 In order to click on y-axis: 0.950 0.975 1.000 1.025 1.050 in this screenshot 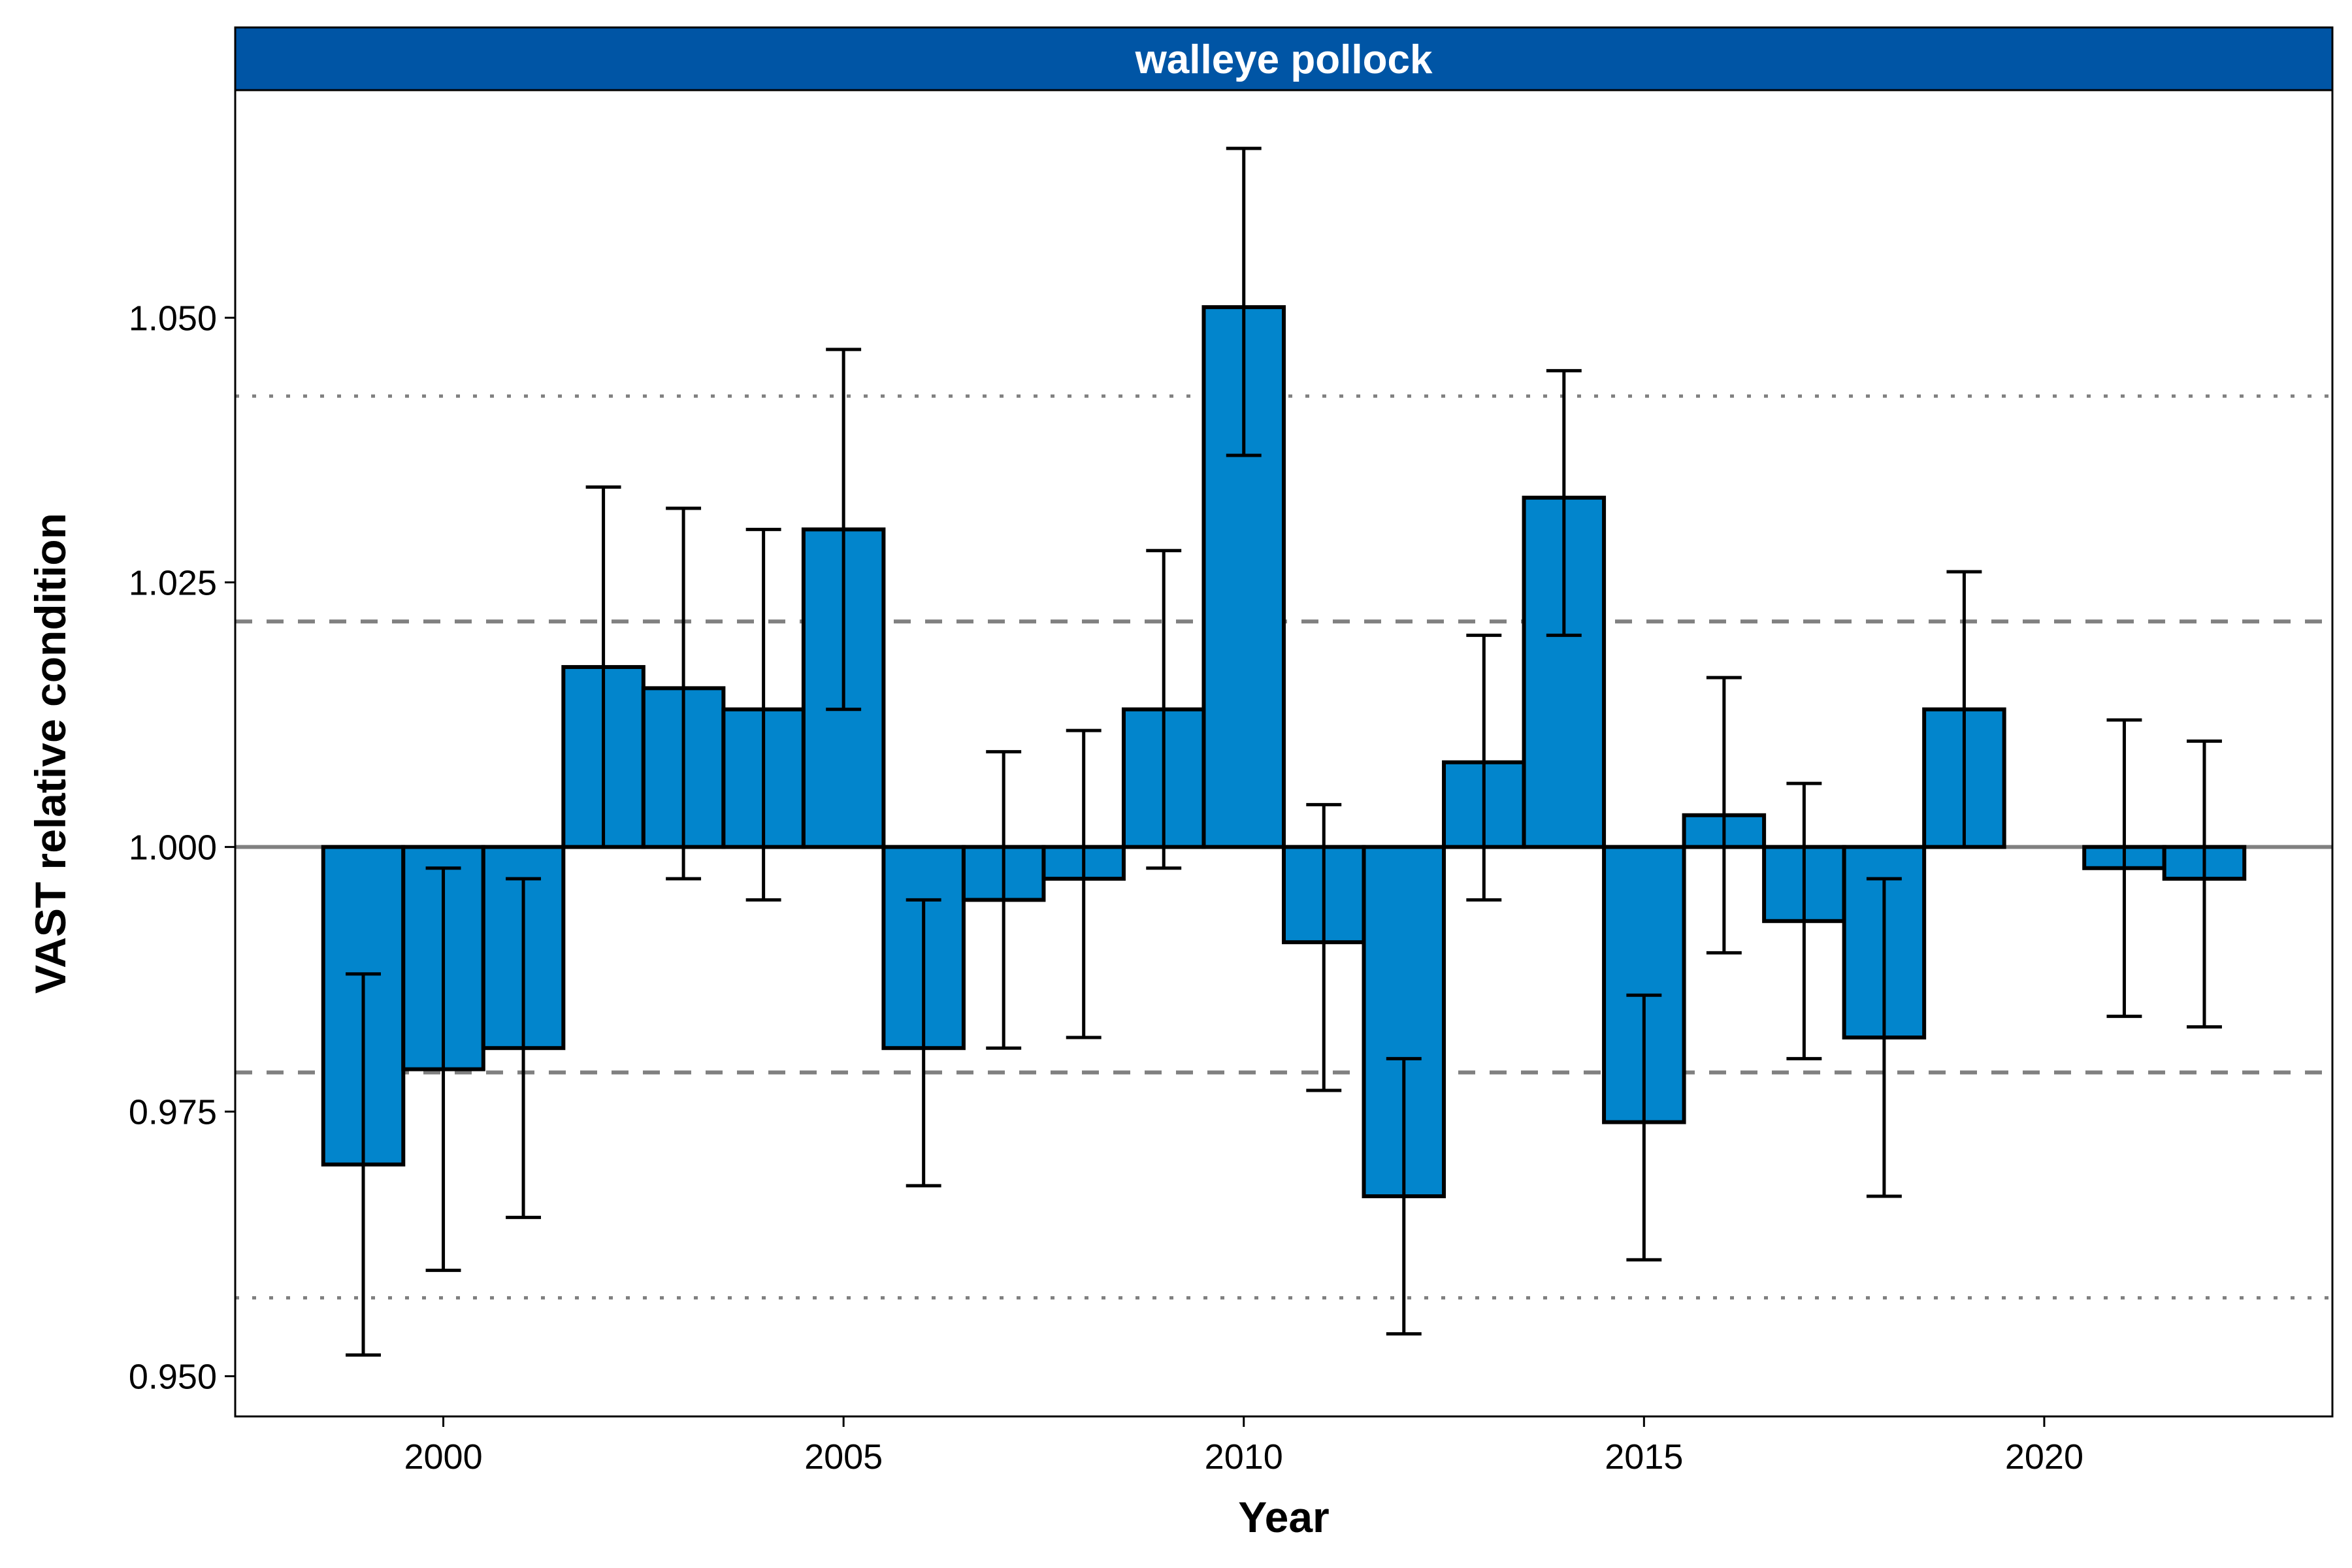, I will do `click(182, 847)`.